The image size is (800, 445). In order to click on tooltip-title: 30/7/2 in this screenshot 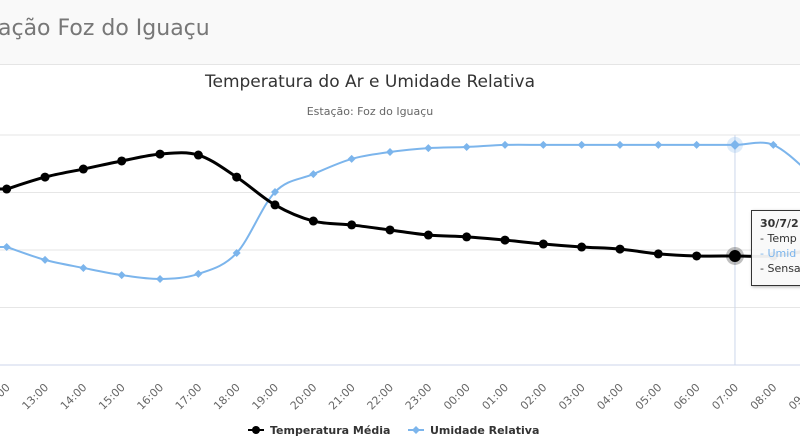, I will do `click(779, 223)`.